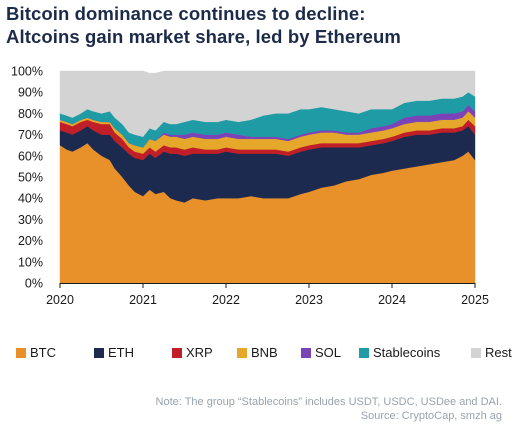 This screenshot has width=515, height=425. I want to click on y-tick-label: 90%, so click(30, 93).